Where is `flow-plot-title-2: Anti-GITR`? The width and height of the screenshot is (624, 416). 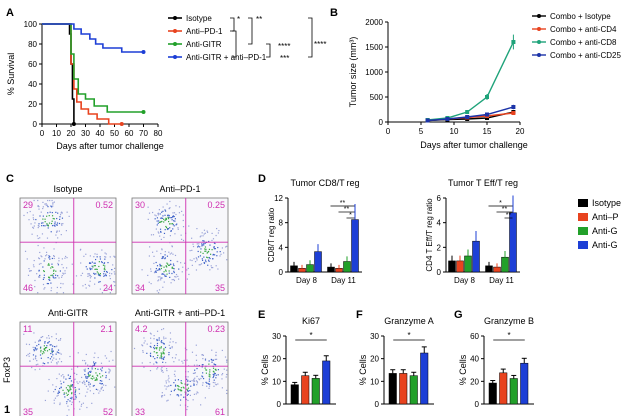 flow-plot-title-2: Anti-GITR is located at coordinates (68, 313).